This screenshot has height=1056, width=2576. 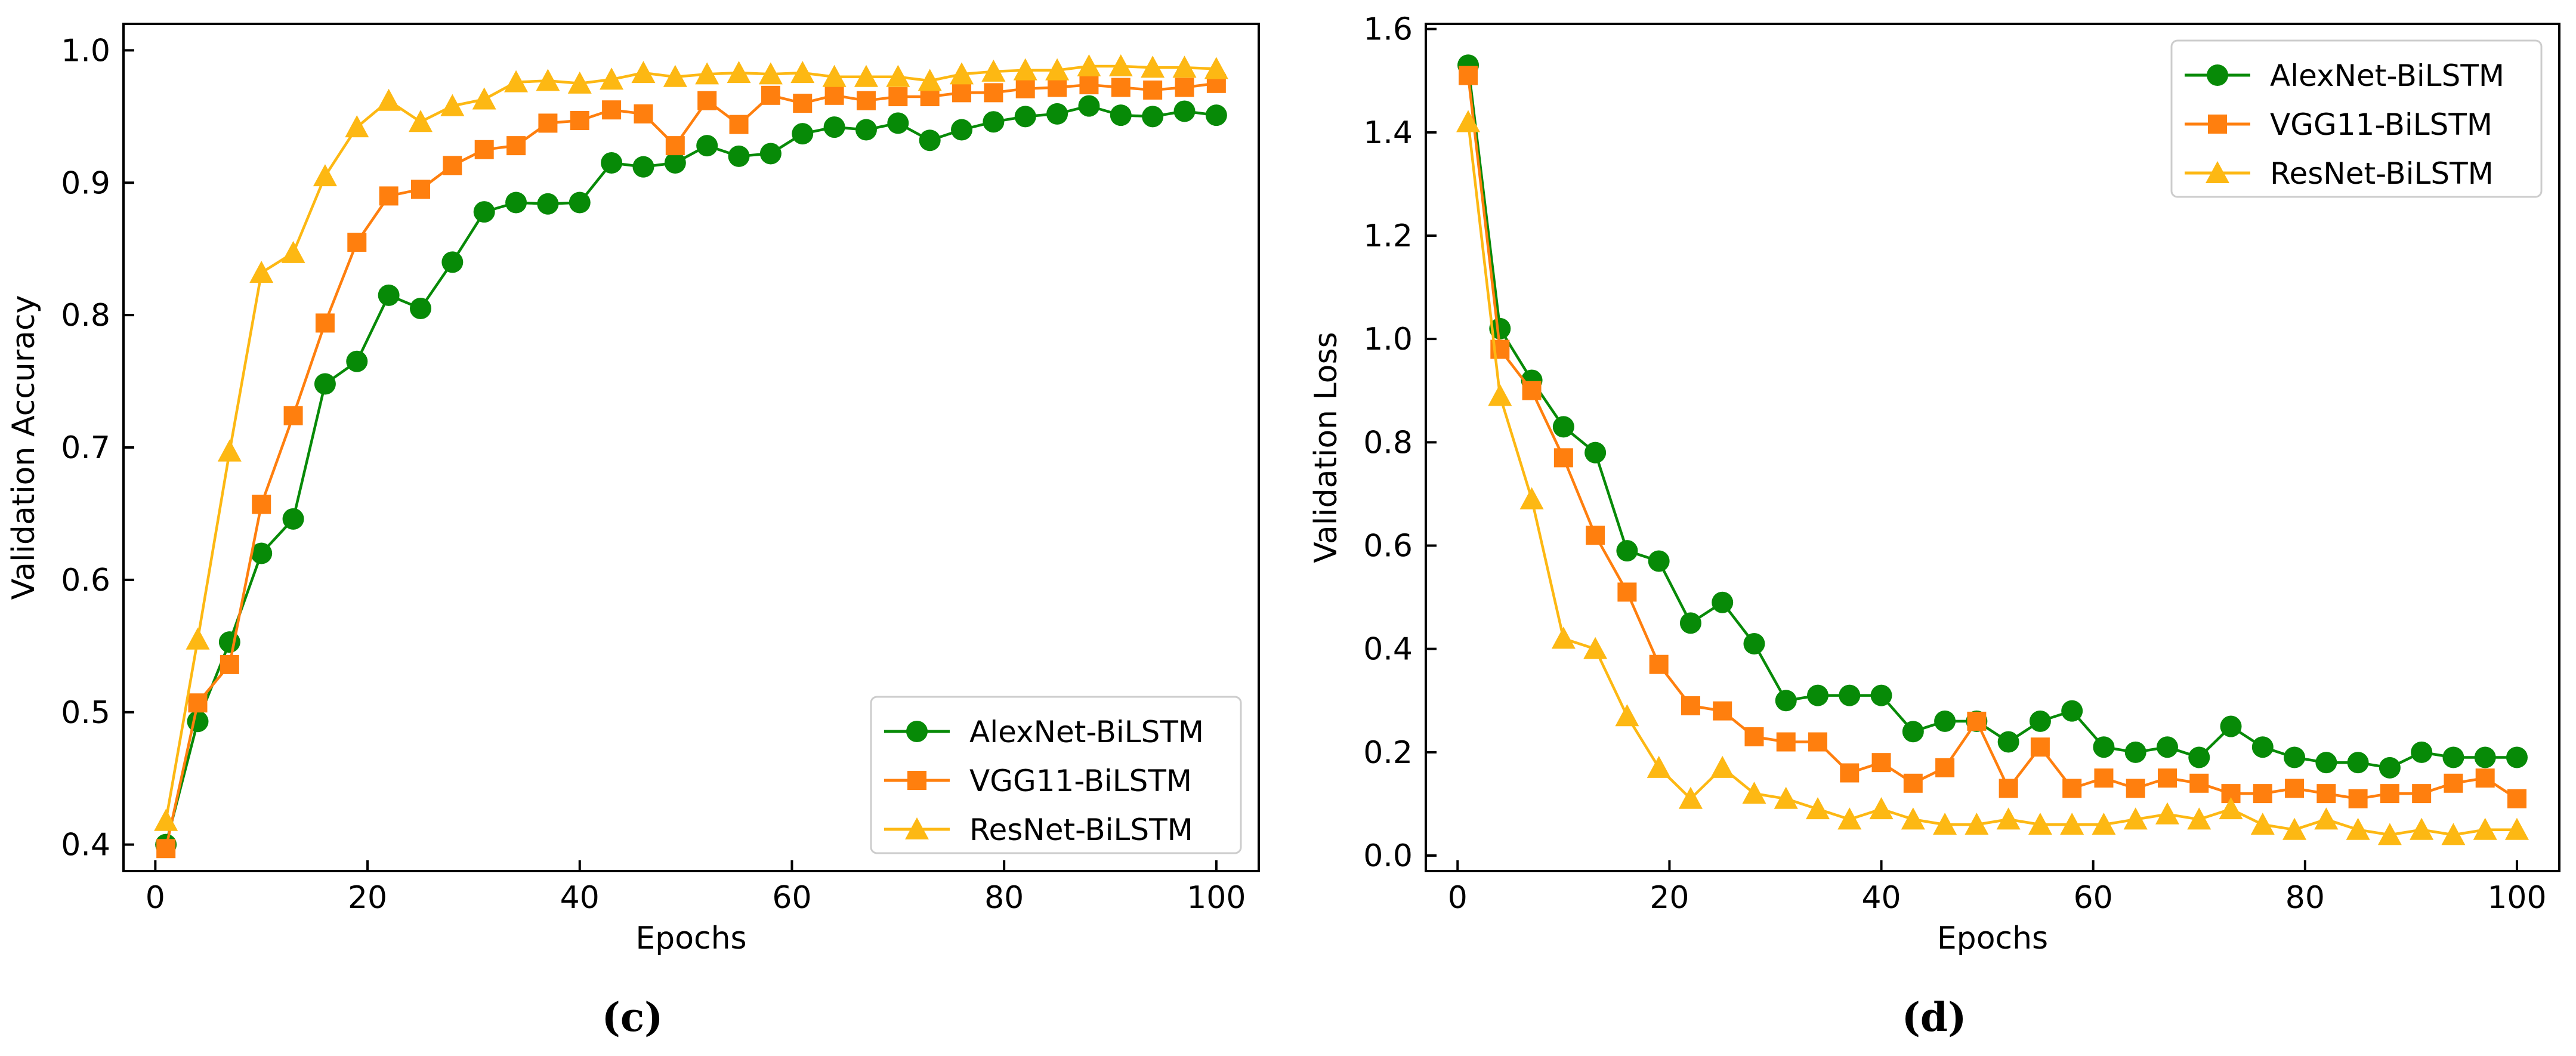 What do you see at coordinates (1881, 898) in the screenshot?
I see `x-tick-label: 40` at bounding box center [1881, 898].